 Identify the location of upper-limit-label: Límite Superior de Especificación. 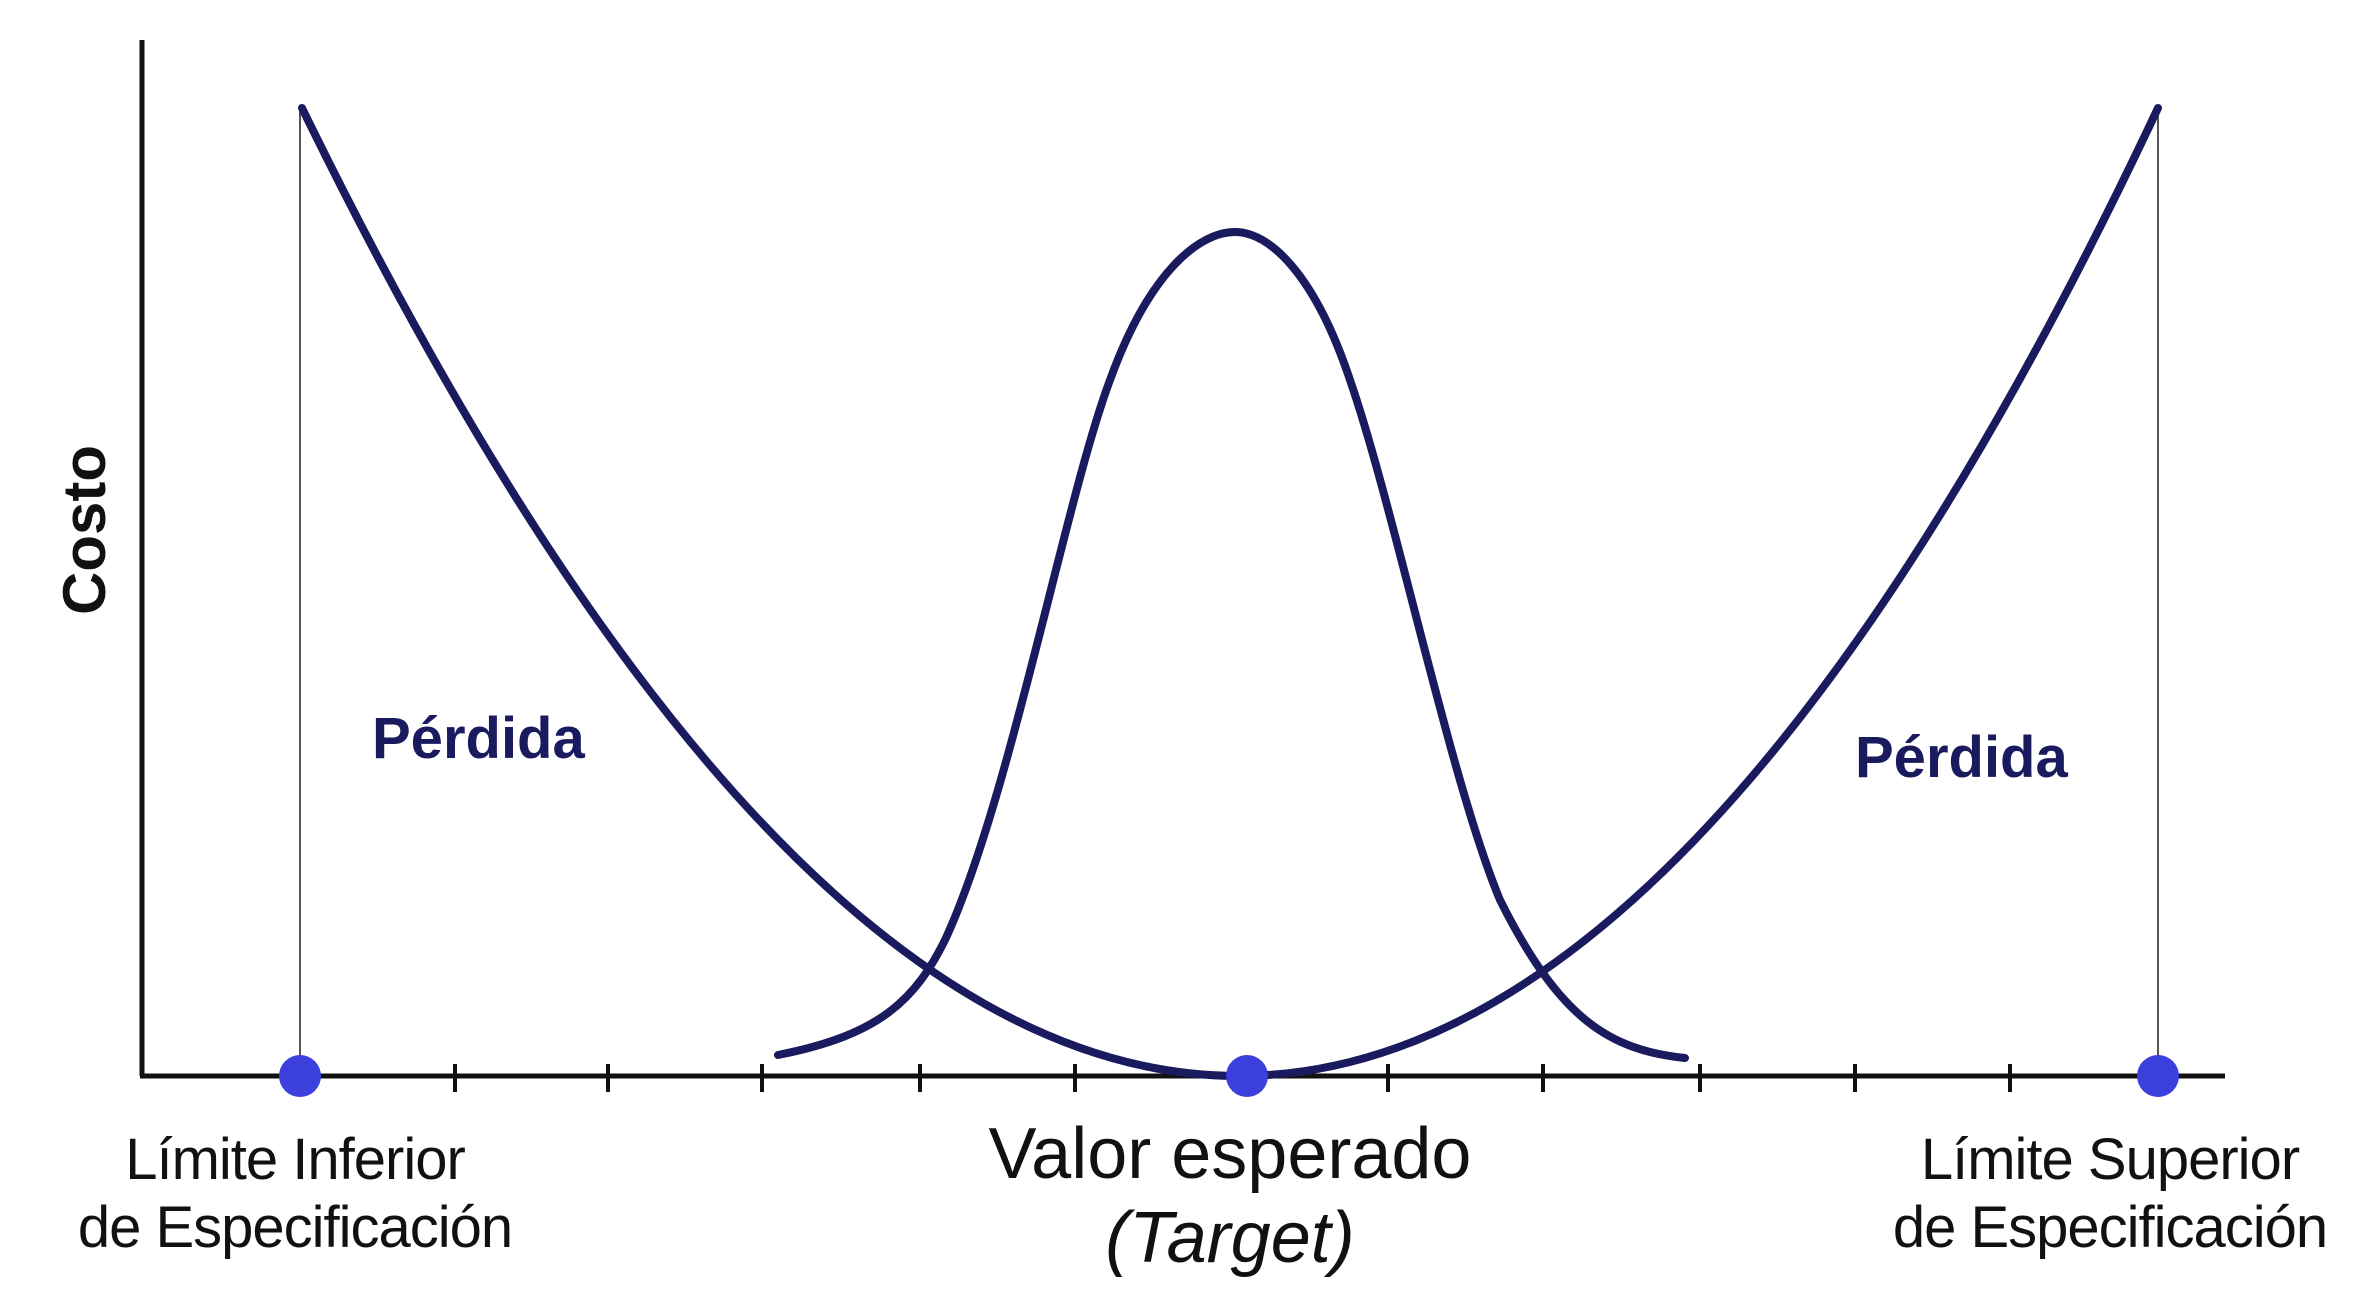
(2110, 1194).